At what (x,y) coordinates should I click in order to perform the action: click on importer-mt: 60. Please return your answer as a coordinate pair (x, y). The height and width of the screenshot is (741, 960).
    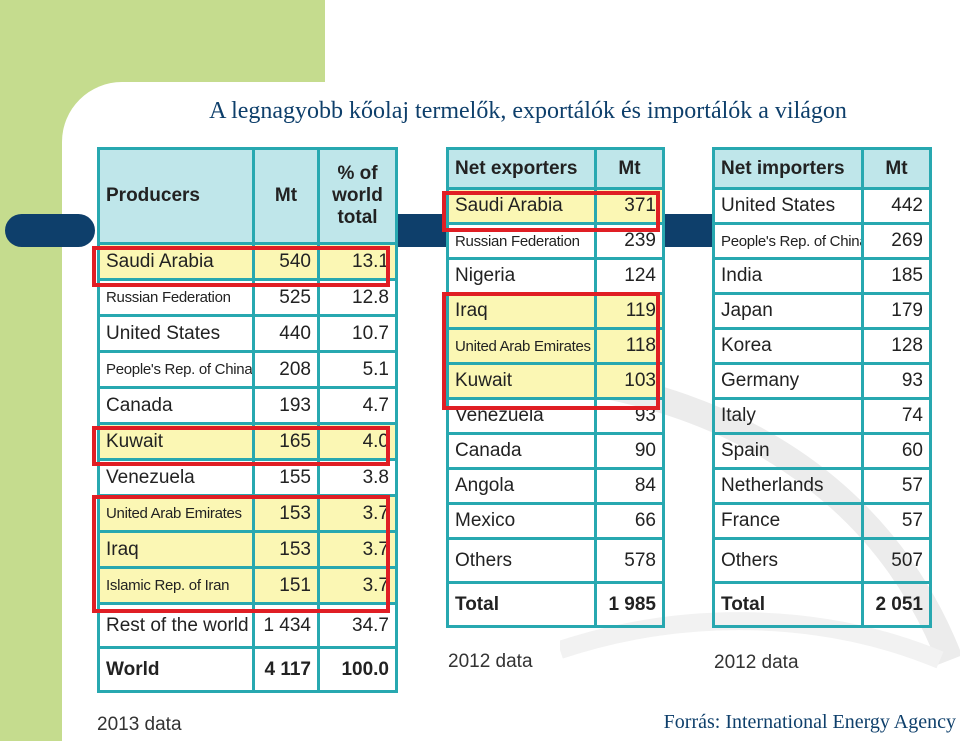
    Looking at the image, I should click on (896, 451).